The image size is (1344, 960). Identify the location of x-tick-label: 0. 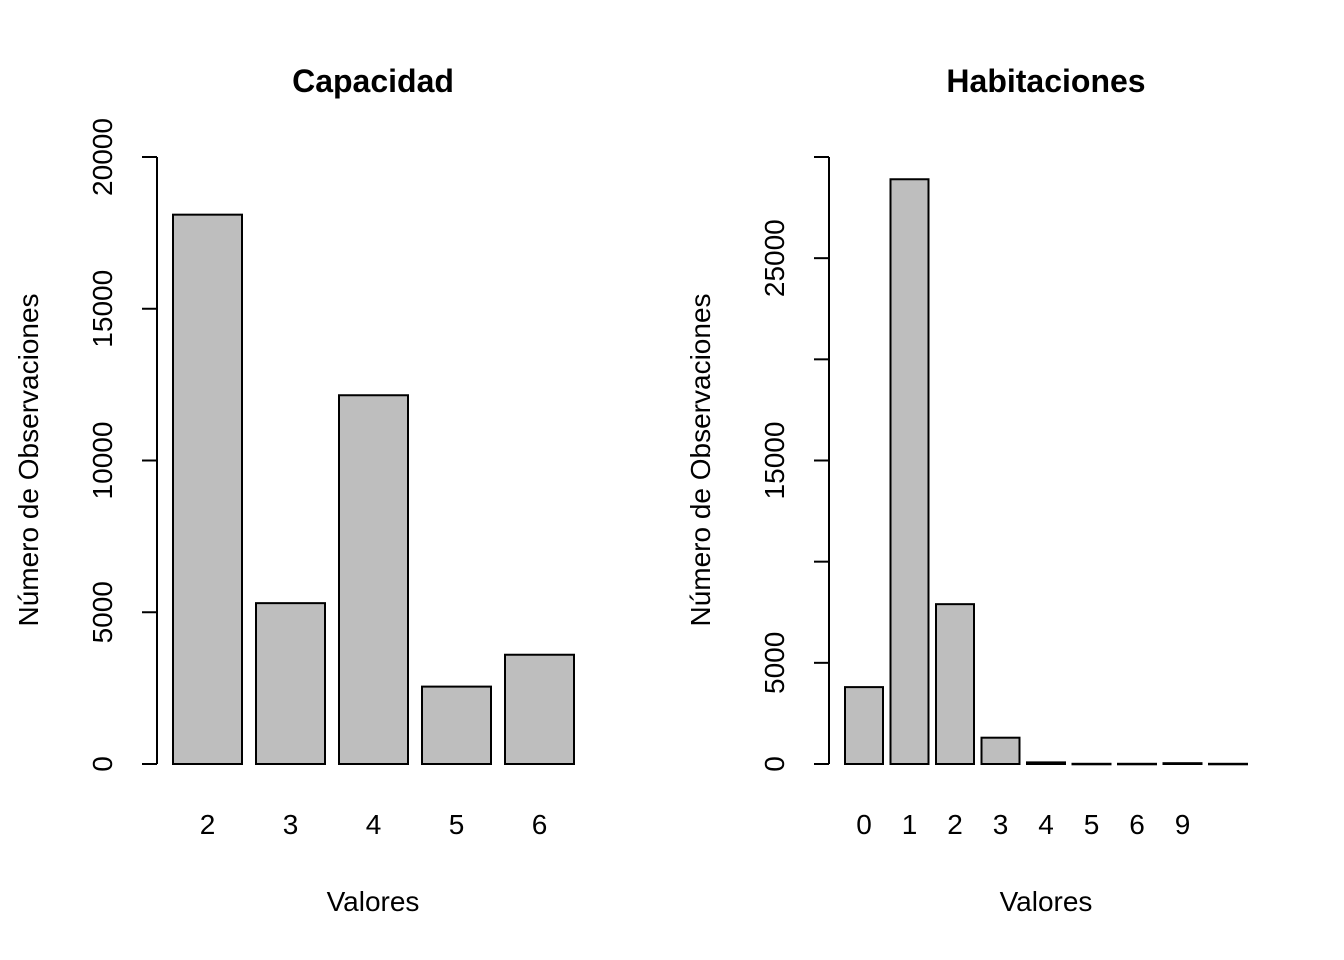
(864, 824).